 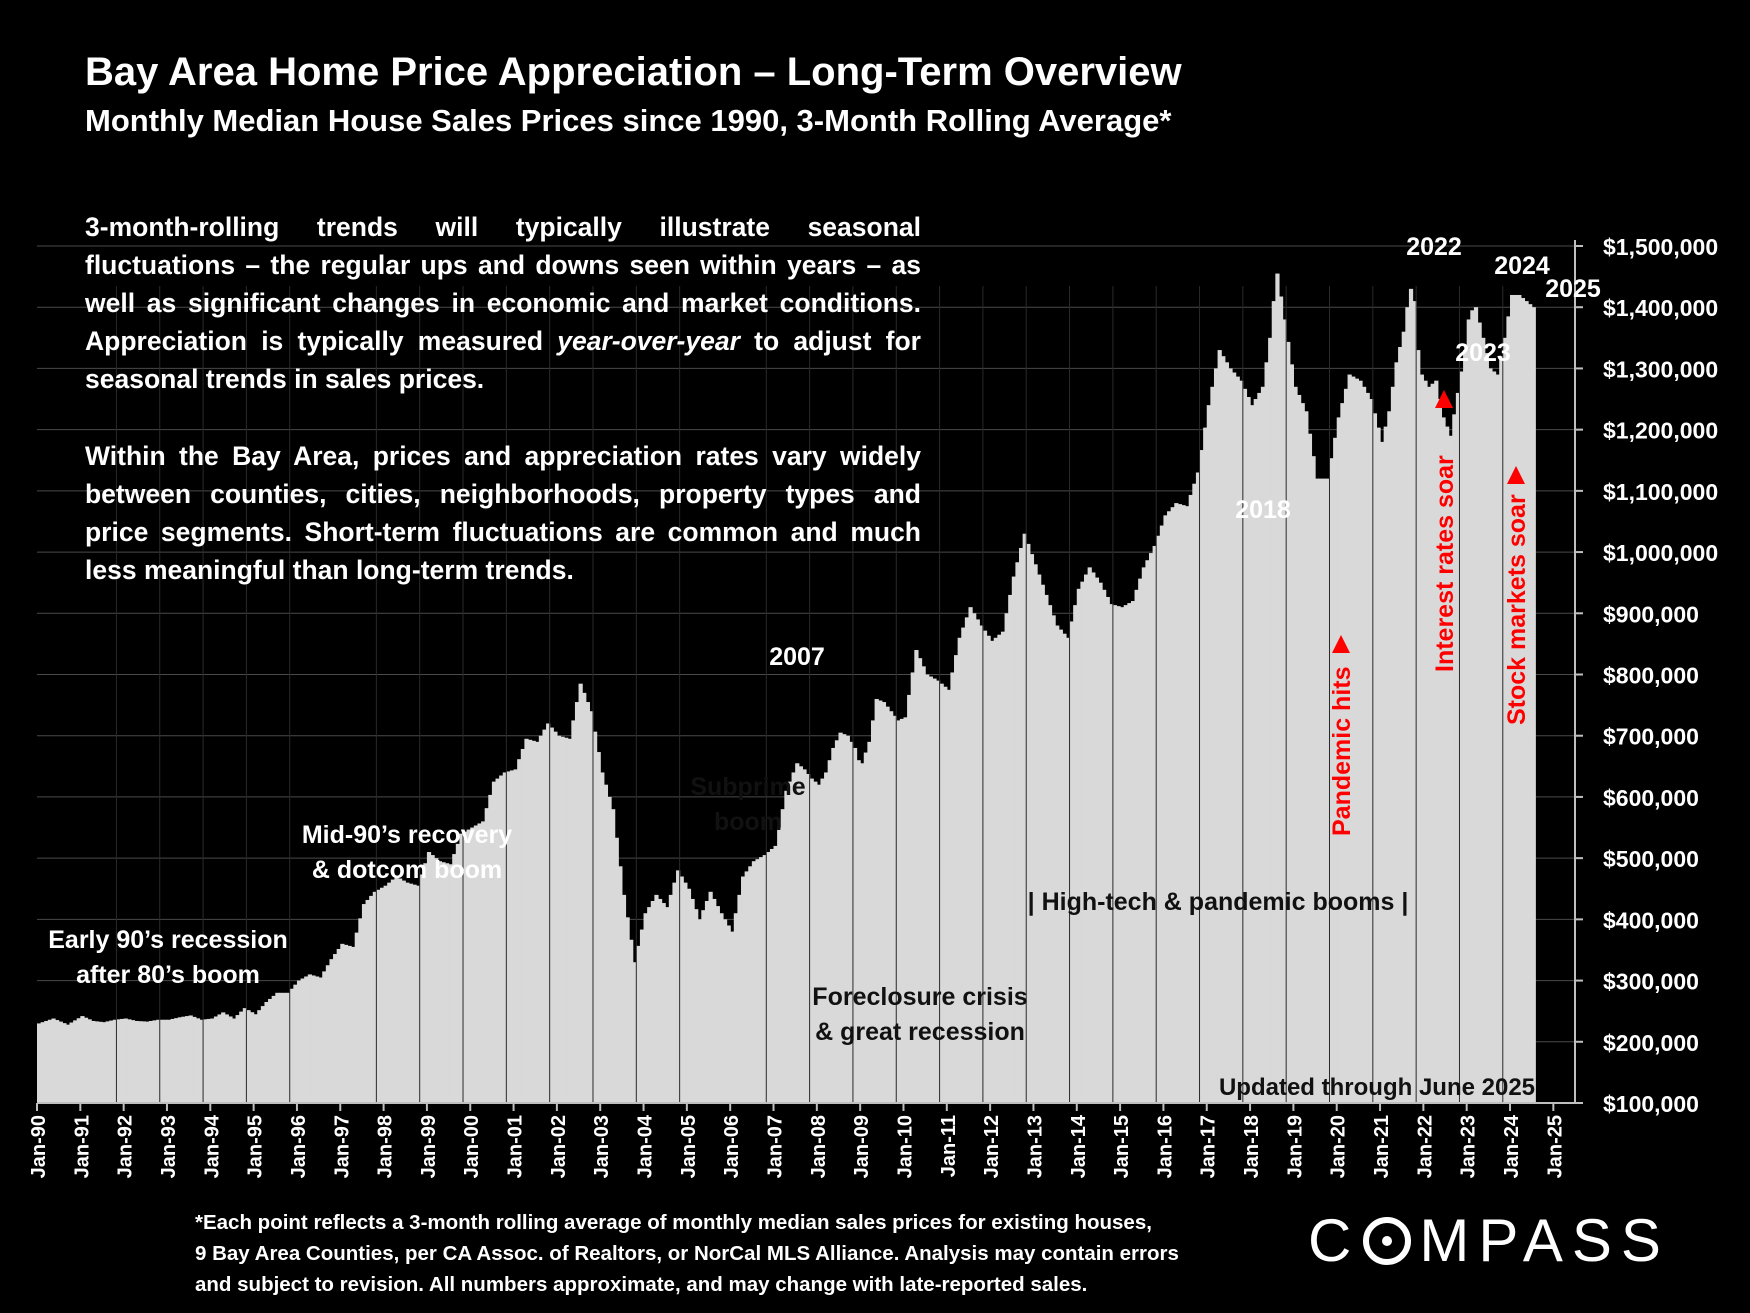 I want to click on x-tick-label-25: Jan-15, so click(x=1122, y=1146).